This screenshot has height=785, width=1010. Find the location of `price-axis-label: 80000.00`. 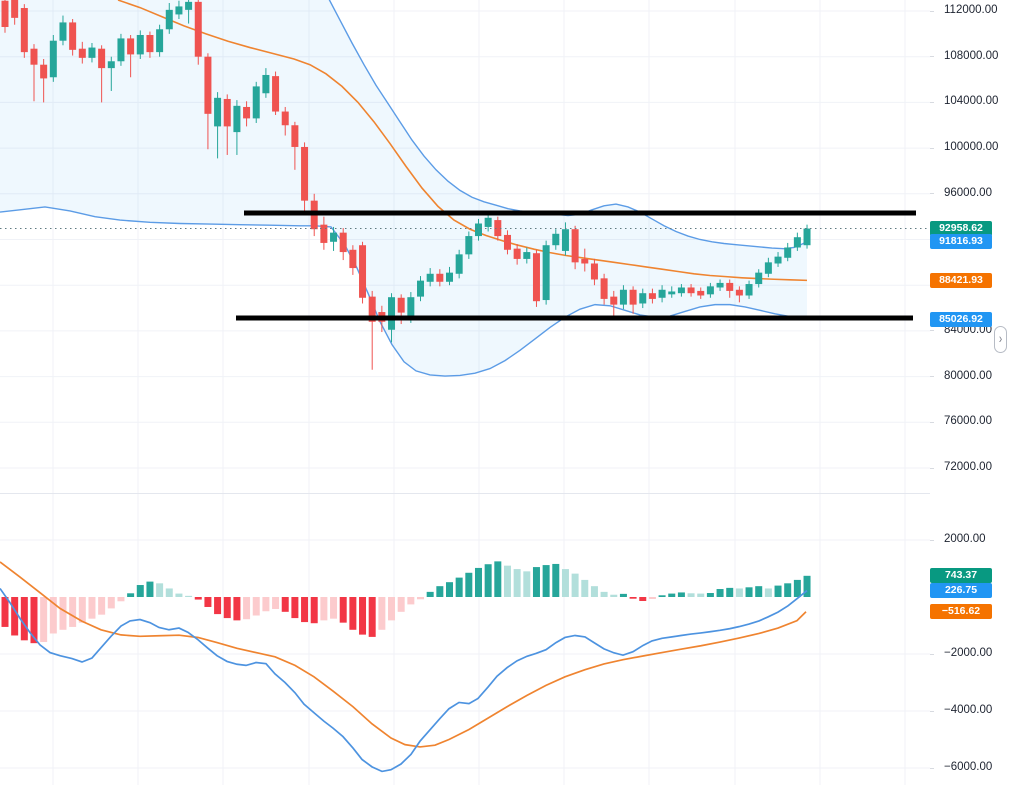

price-axis-label: 80000.00 is located at coordinates (968, 375).